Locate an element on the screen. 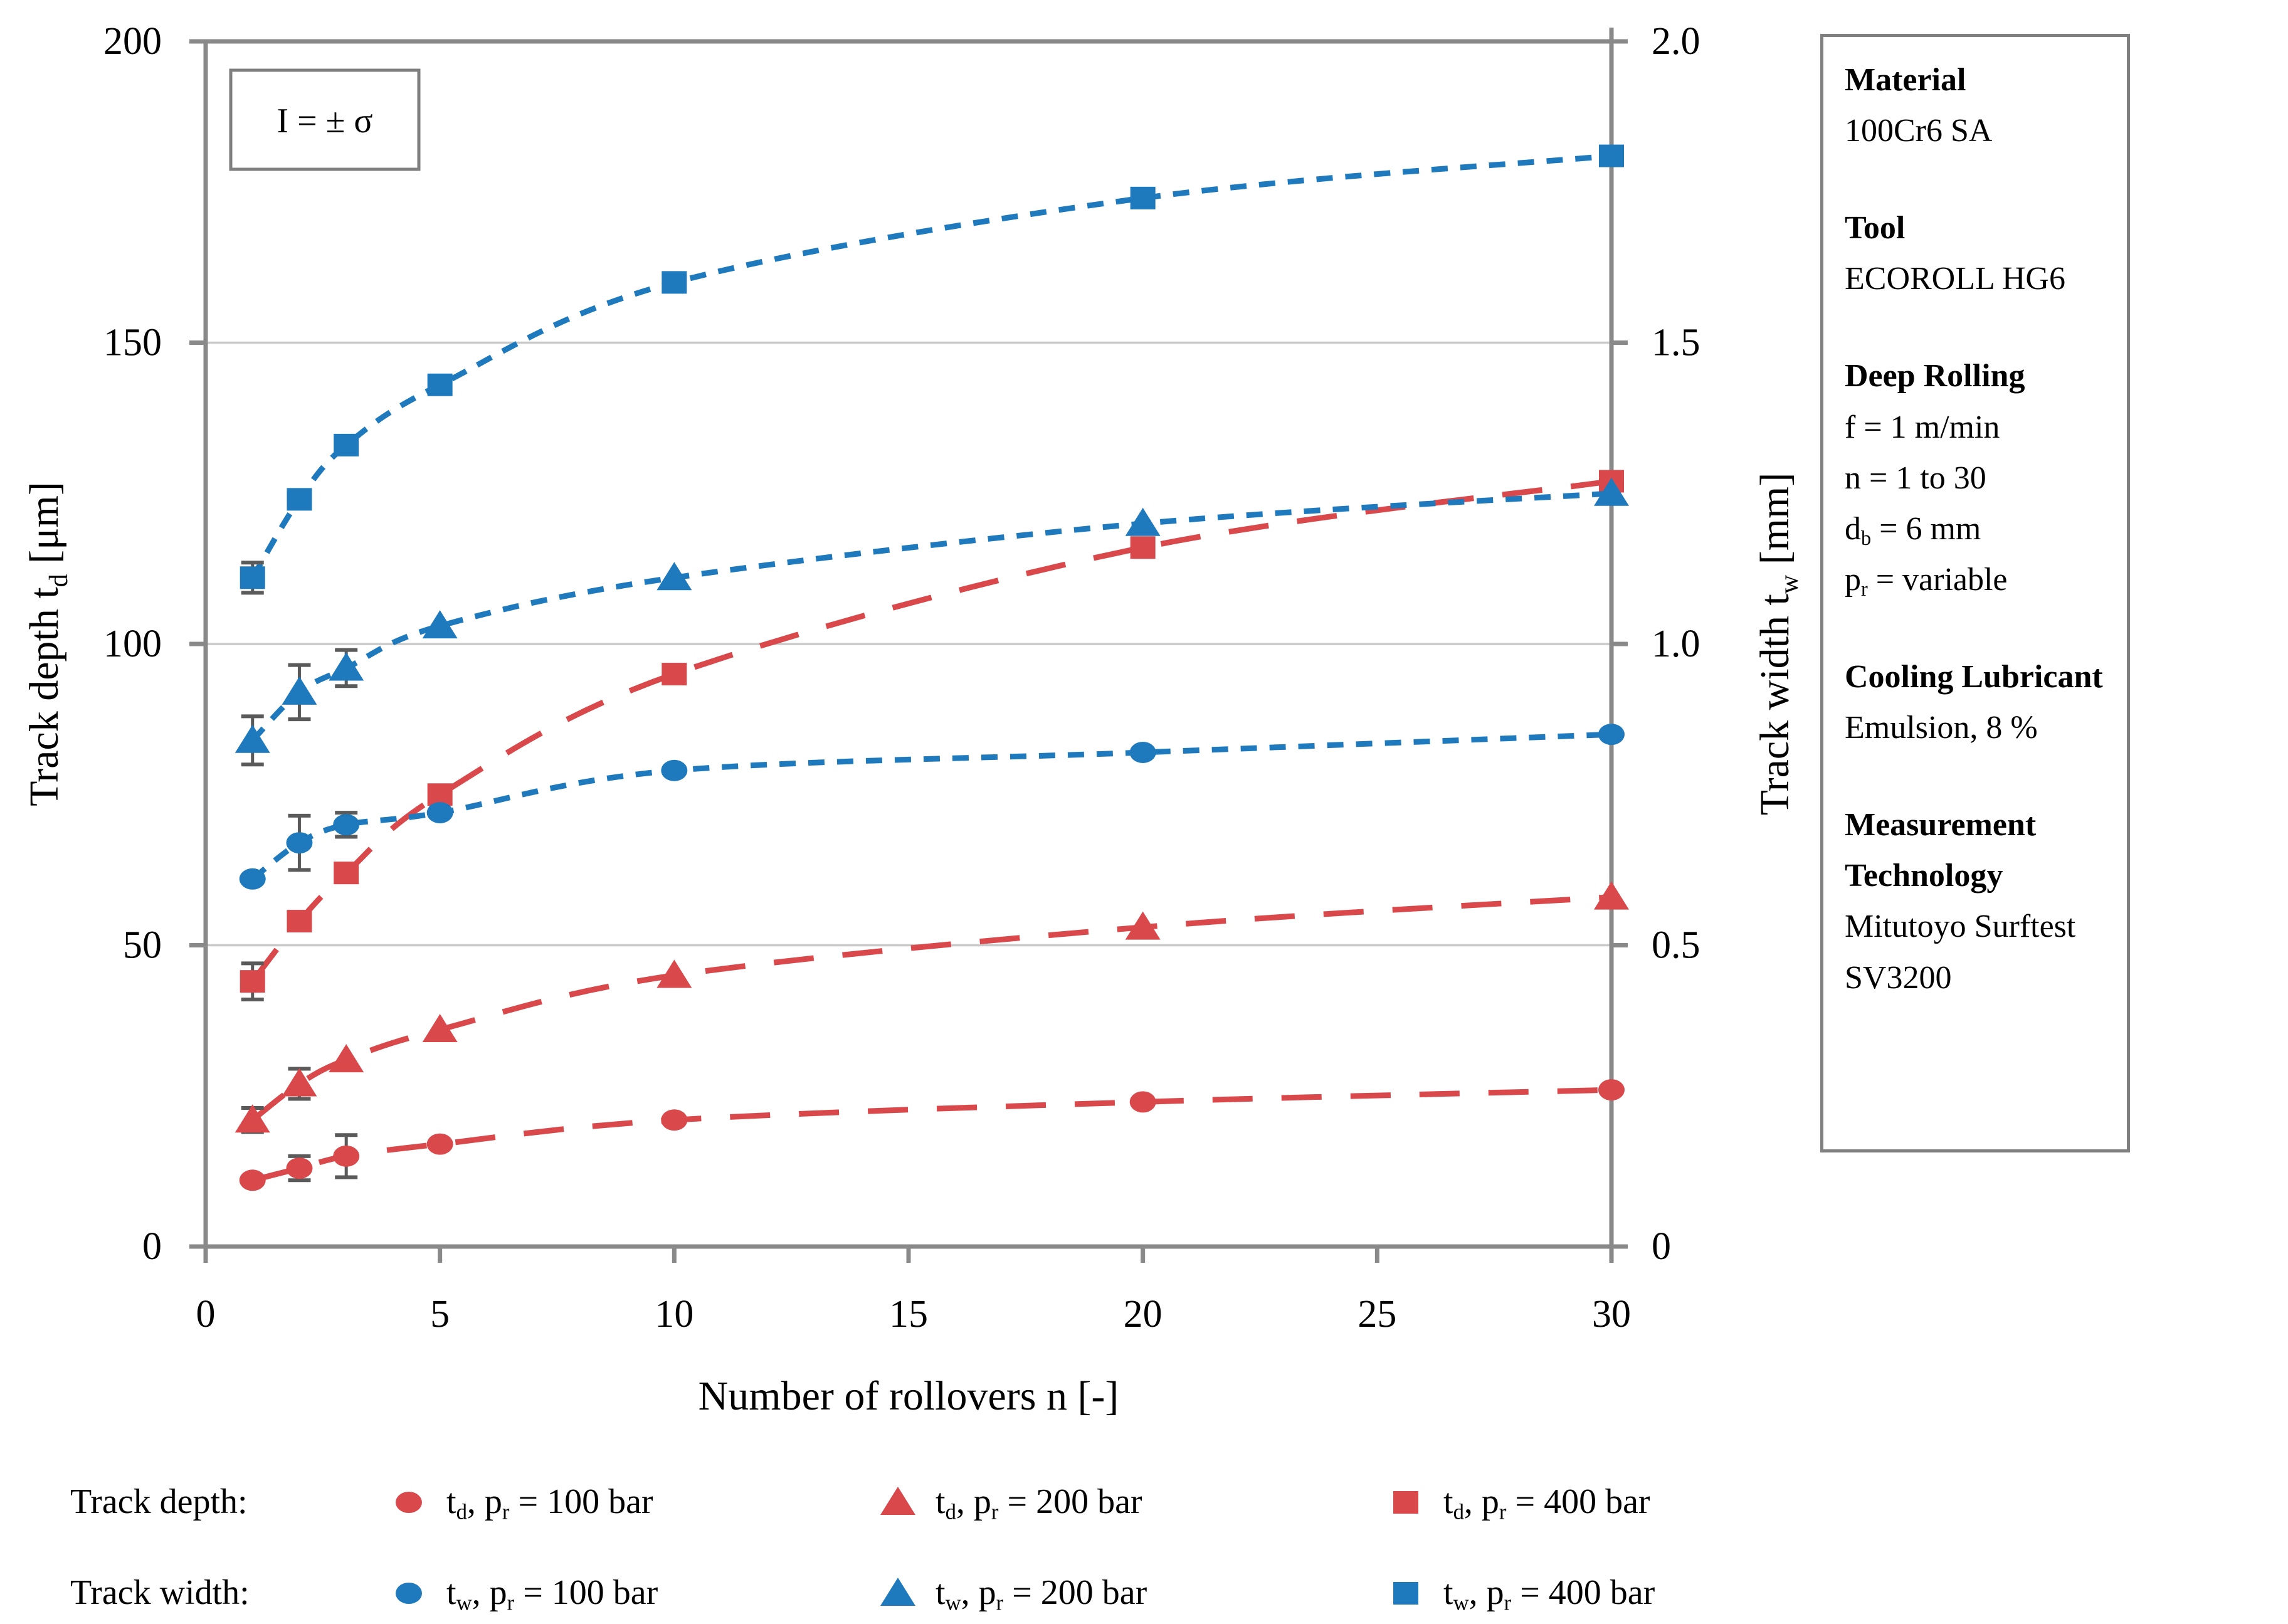 The image size is (2288, 1624). info-section-title: Material is located at coordinates (1905, 80).